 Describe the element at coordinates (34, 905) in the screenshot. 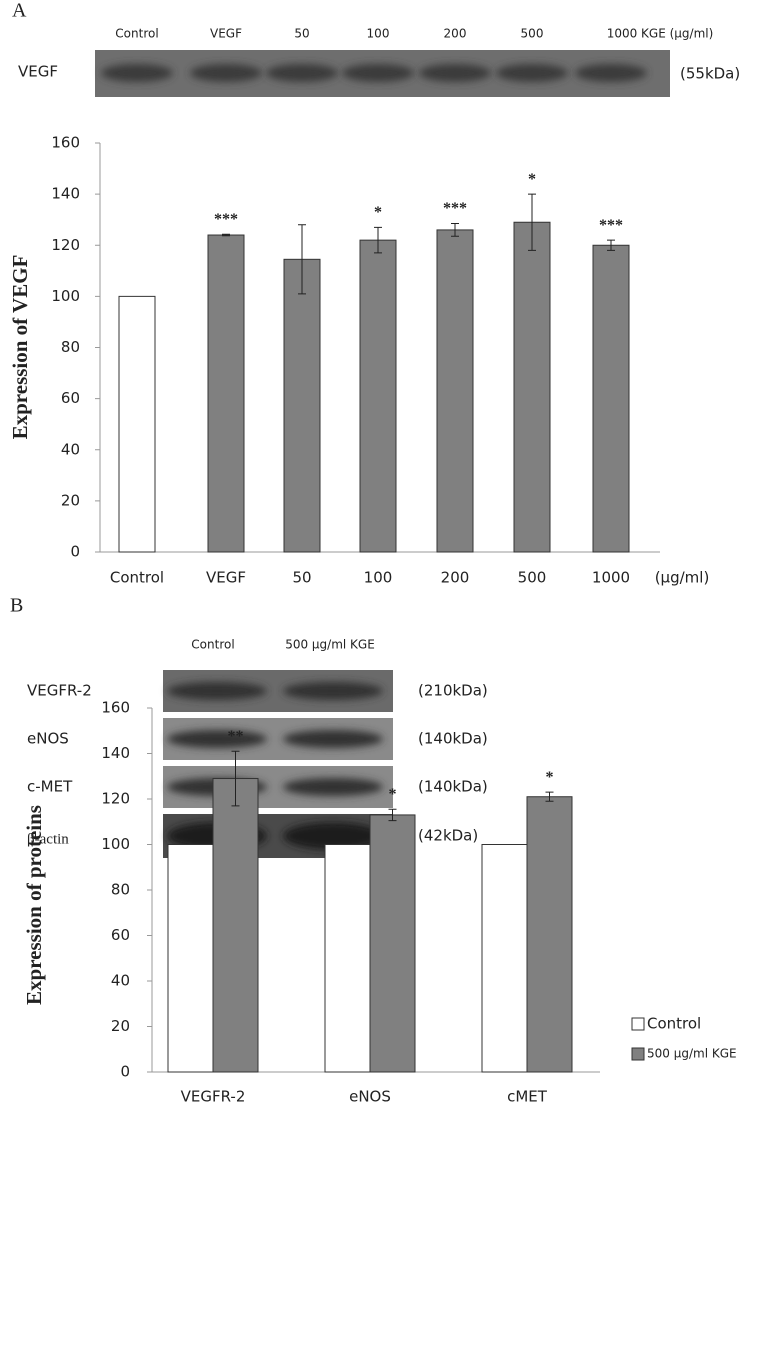

I see `y-axis-label: Expression of proteins` at that location.